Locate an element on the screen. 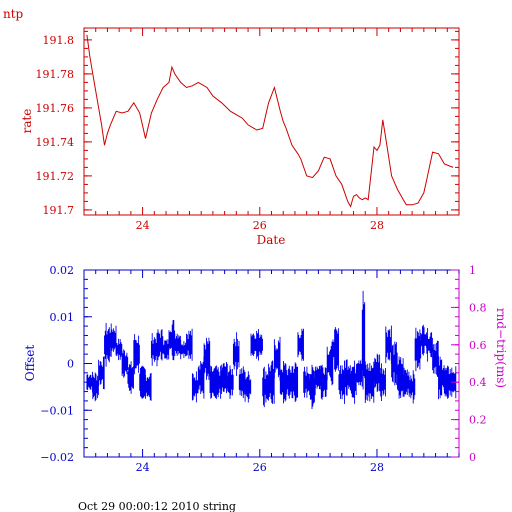 Image resolution: width=512 pixels, height=512 pixels. rtt-y-tick-label: 0 is located at coordinates (472, 457).